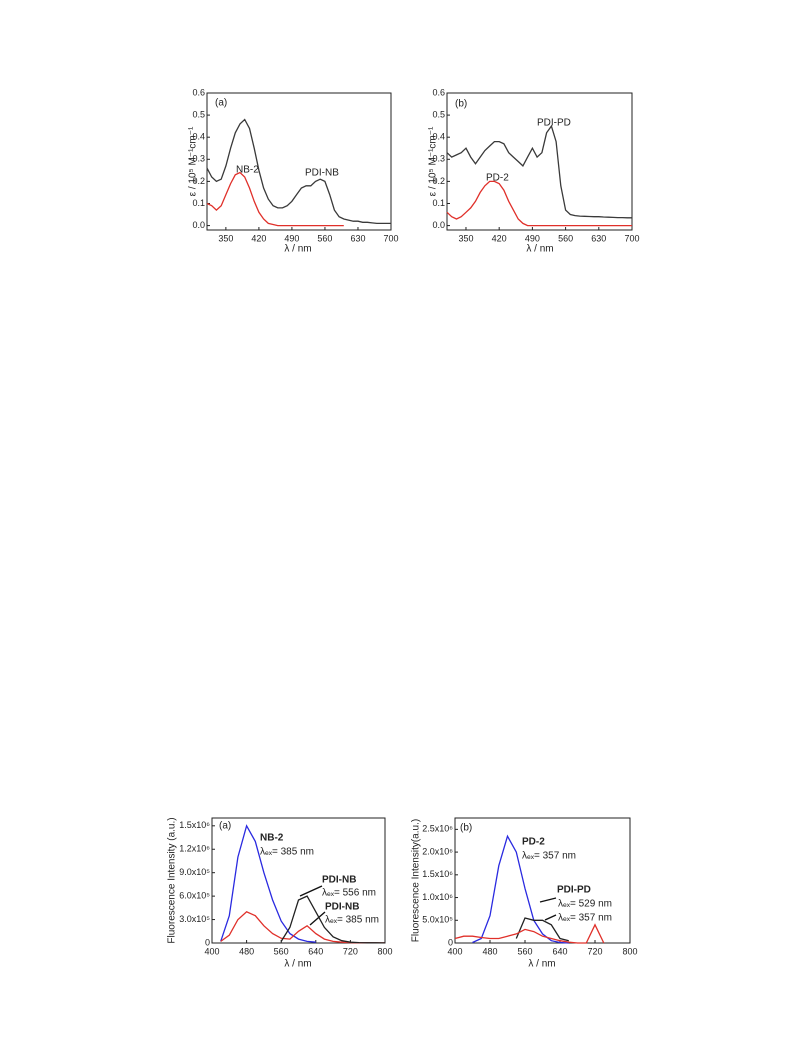 This screenshot has height=1057, width=793. What do you see at coordinates (416, 880) in the screenshot?
I see `y-axis-label: Fluorescence Intensity(a.u.)` at bounding box center [416, 880].